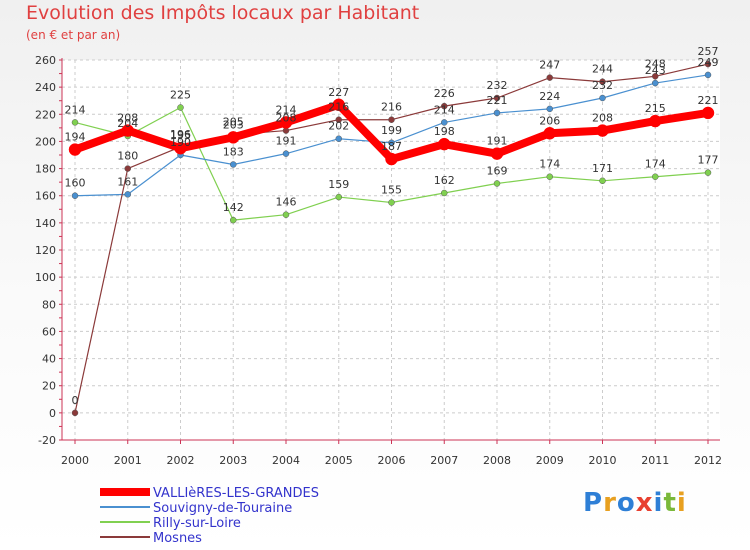 The height and width of the screenshot is (550, 750). Describe the element at coordinates (49, 359) in the screenshot. I see `y-tick-label: 40` at that location.